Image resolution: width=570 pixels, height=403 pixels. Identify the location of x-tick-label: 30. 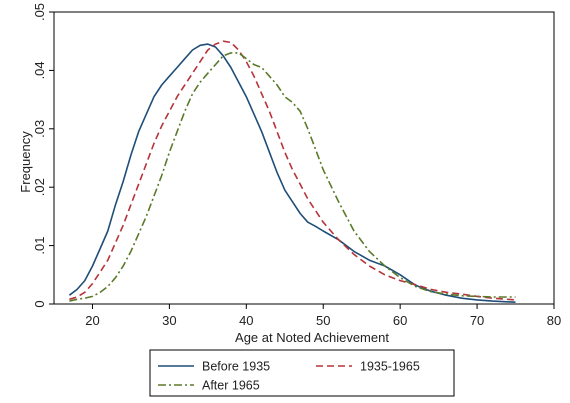
(169, 320).